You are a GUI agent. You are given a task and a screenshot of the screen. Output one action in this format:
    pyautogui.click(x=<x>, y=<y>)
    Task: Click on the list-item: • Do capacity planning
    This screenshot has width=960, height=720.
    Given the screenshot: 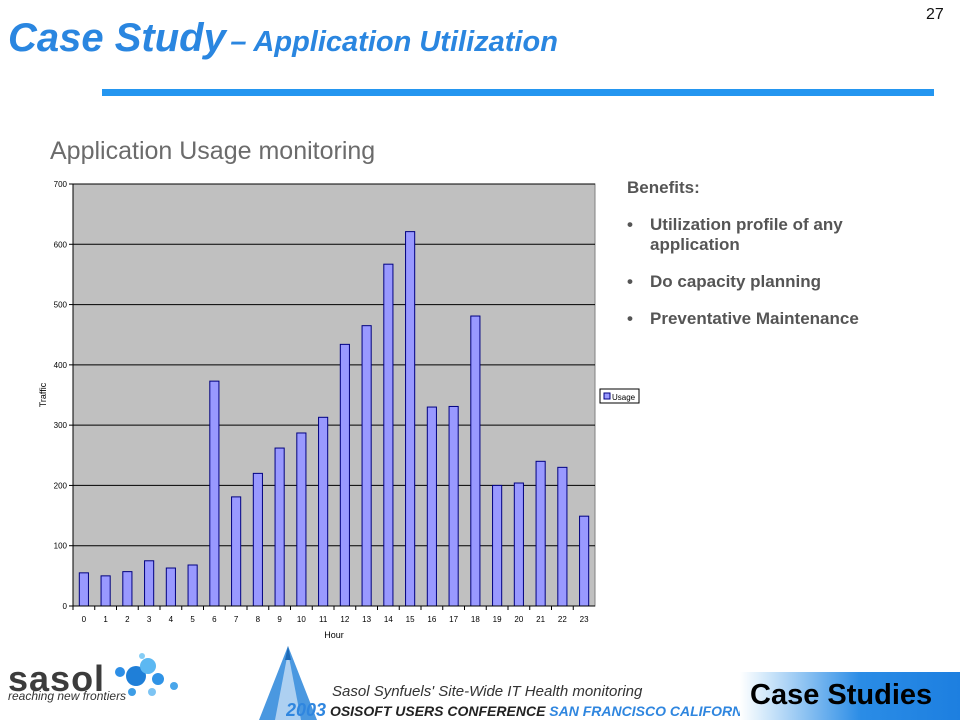 What is the action you would take?
    pyautogui.click(x=777, y=282)
    